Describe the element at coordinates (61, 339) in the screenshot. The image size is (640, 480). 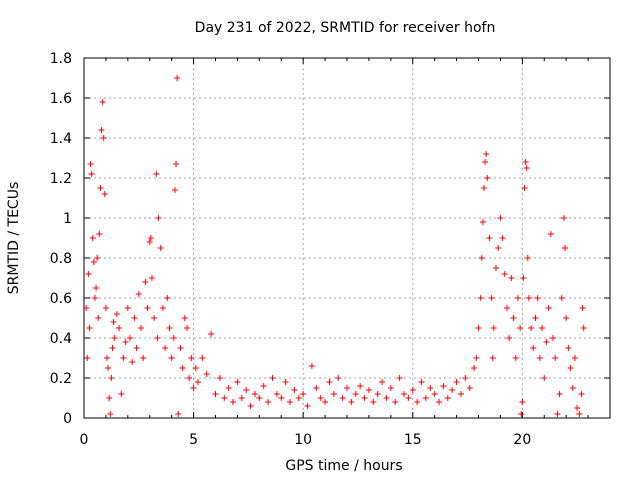
I see `y-tick-label: 0.4` at that location.